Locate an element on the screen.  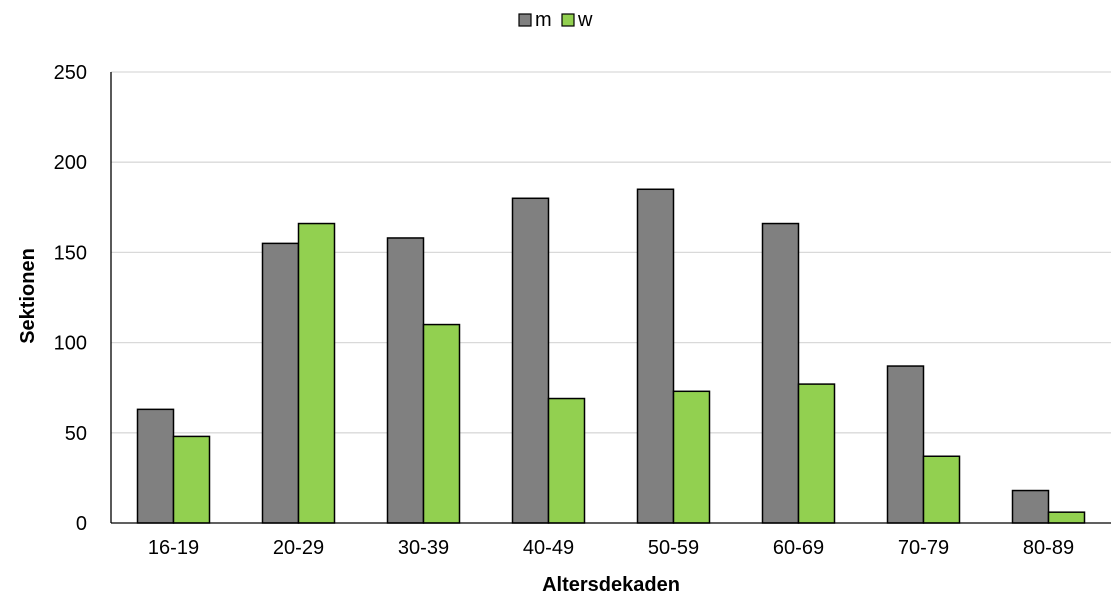
y-tick-label-150: 150 is located at coordinates (70, 253).